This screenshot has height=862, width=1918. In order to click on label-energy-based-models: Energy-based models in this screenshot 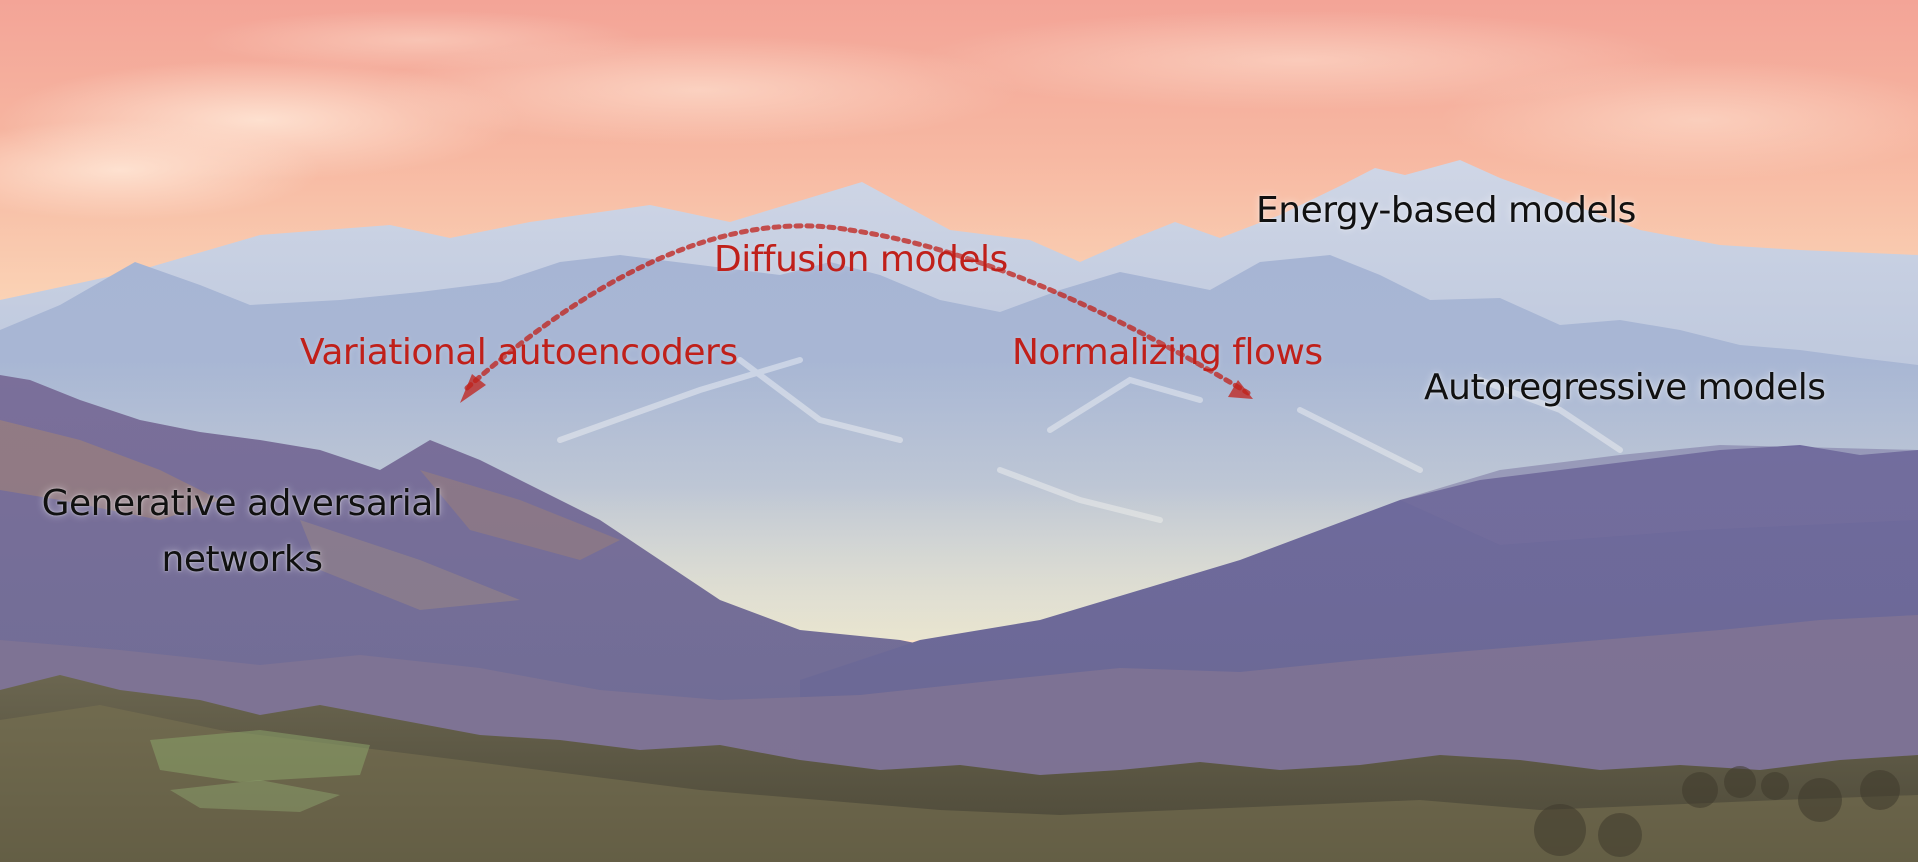, I will do `click(1446, 210)`.